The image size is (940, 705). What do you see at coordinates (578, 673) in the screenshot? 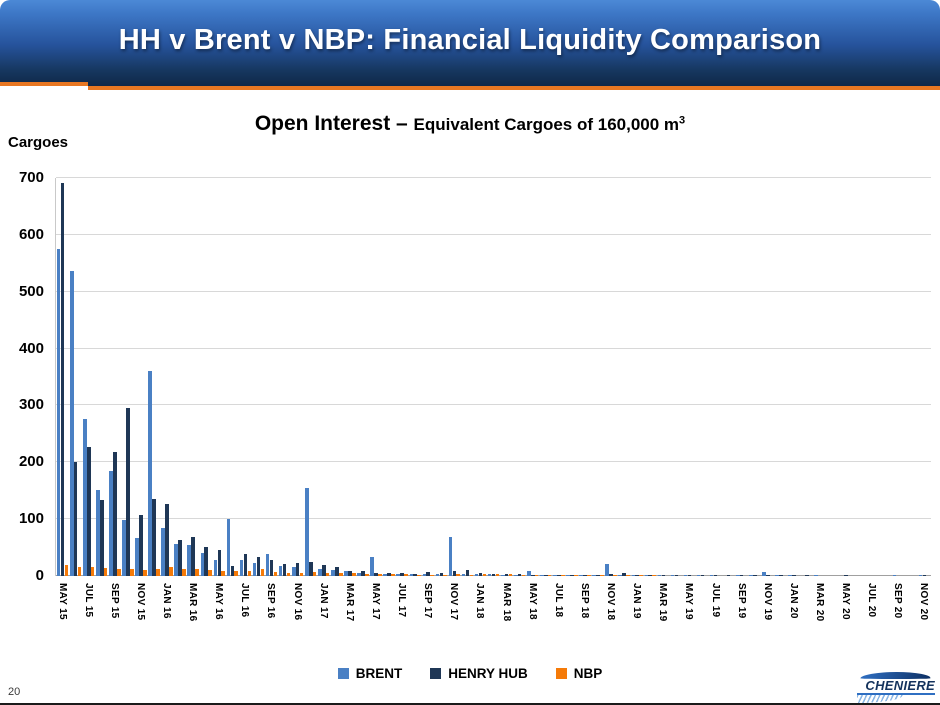
I see `legend-item-nbp: NBP` at bounding box center [578, 673].